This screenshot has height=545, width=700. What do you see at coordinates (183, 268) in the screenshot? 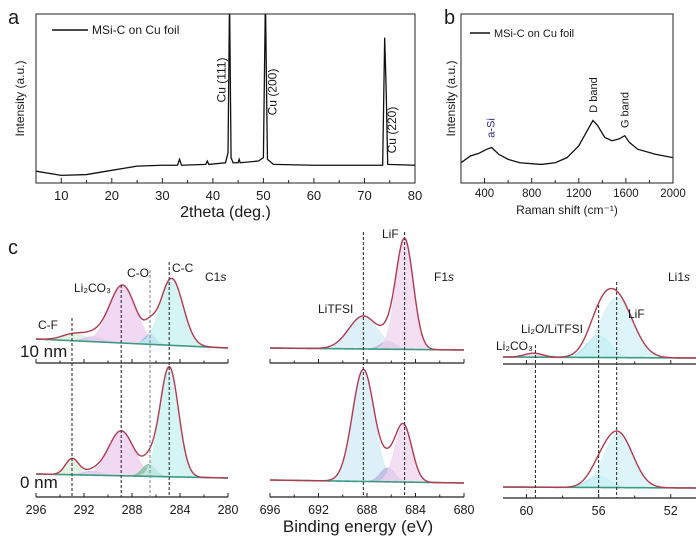
I see `peak-label: C-C` at bounding box center [183, 268].